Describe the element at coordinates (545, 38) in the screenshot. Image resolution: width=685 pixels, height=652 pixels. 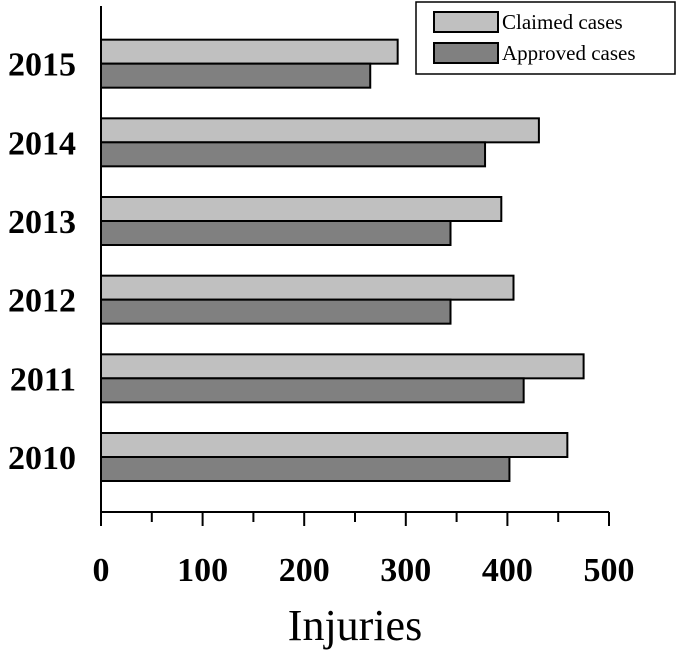
I see `legend: Claimed cases Approved cases` at that location.